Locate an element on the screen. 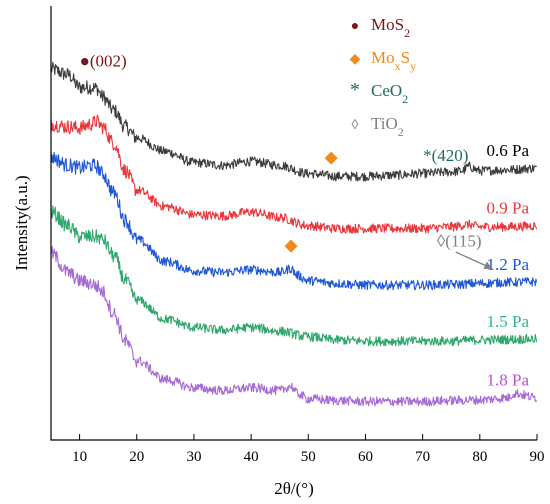 Image resolution: width=550 pixels, height=504 pixels. series-label-1: 0.9 Pa is located at coordinates (508, 208).